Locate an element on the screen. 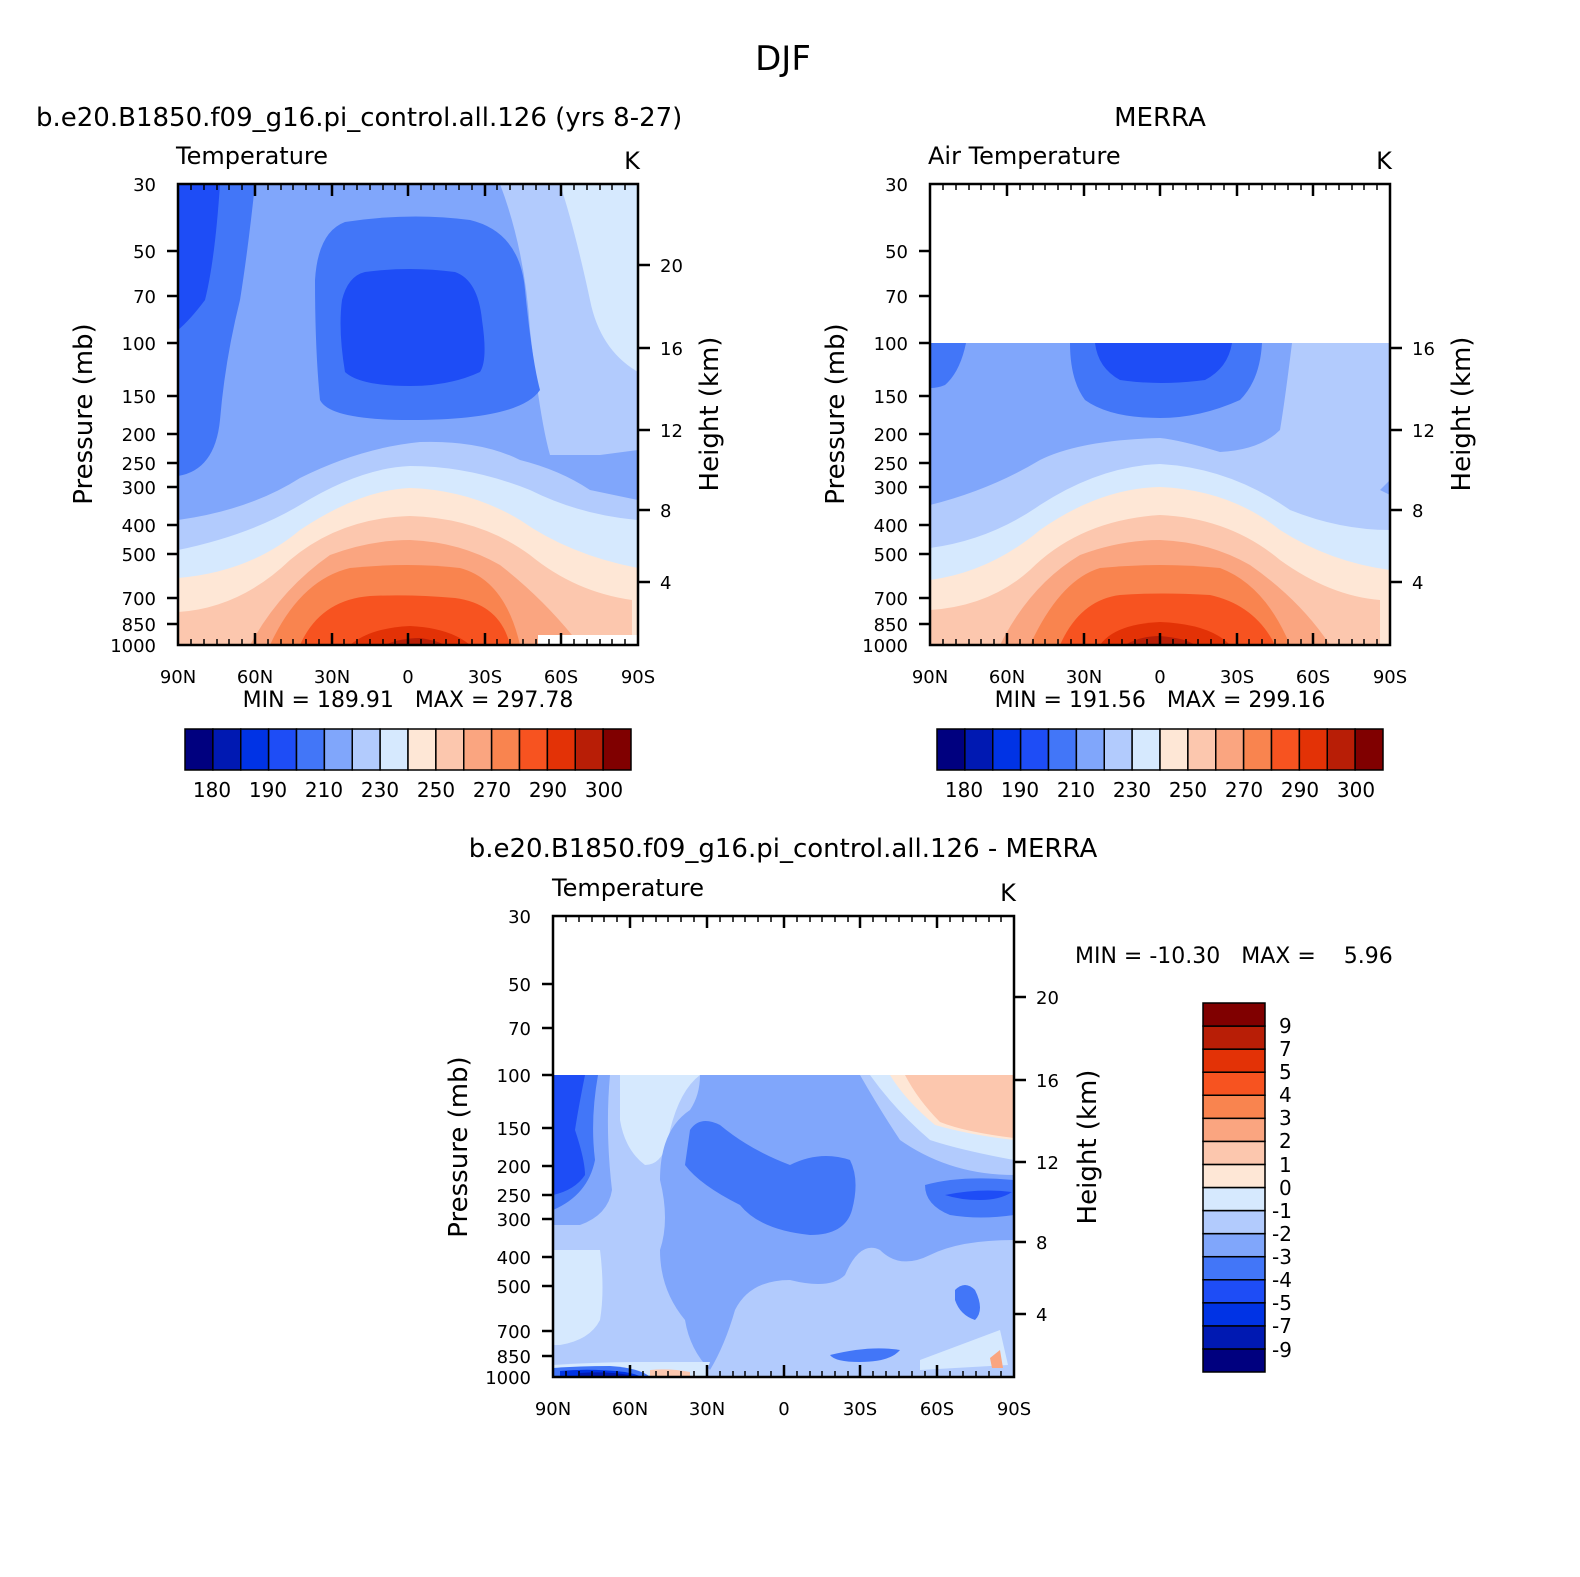 This screenshot has width=1580, height=1577. panel-obs-title: MERRA is located at coordinates (1160, 118).